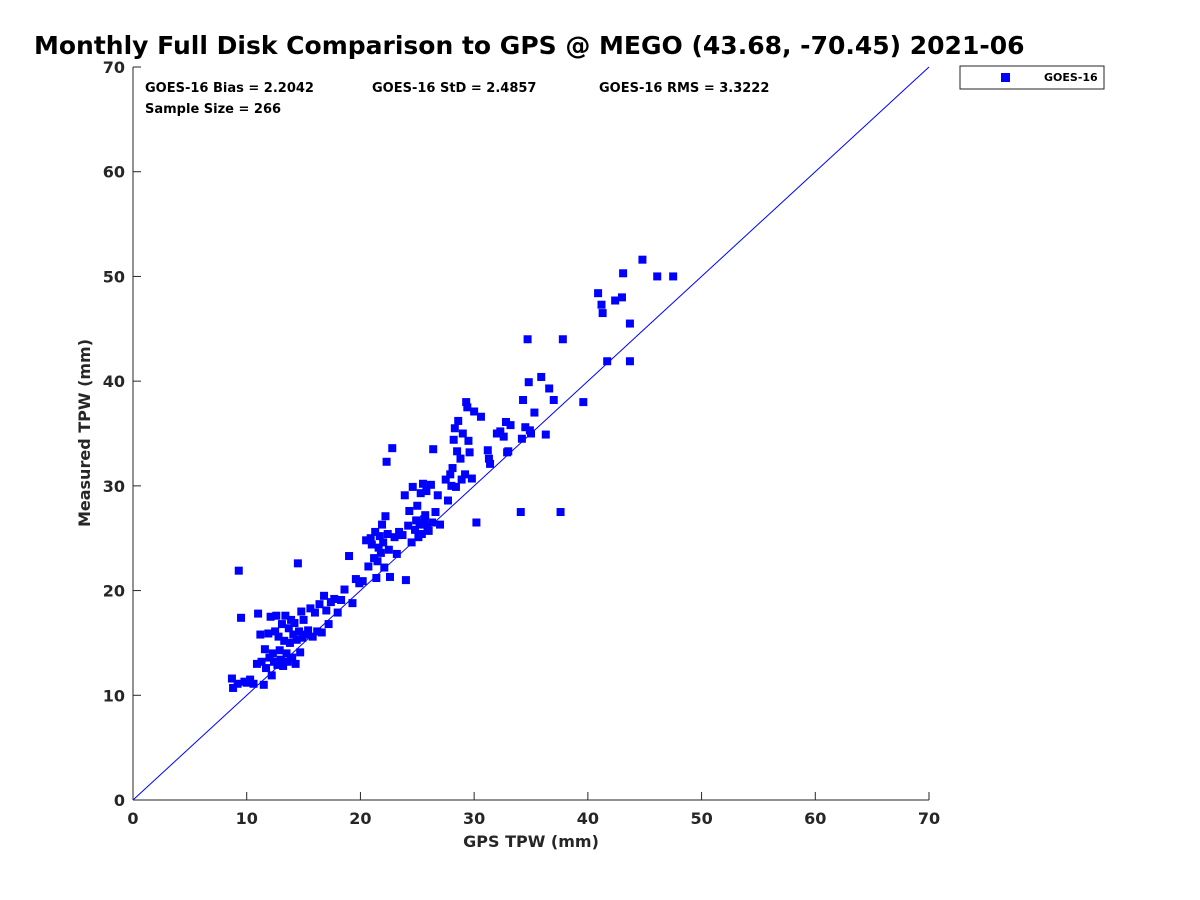 The height and width of the screenshot is (900, 1200). I want to click on bias-stat: GOES-16 Bias = 2.2042, so click(229, 88).